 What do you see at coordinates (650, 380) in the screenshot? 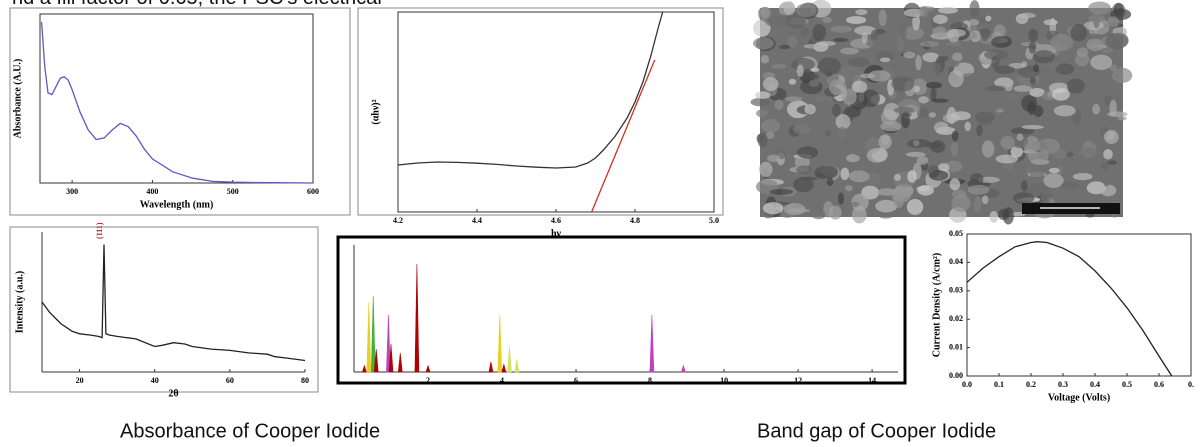
I see `x-tick-label: 8` at bounding box center [650, 380].